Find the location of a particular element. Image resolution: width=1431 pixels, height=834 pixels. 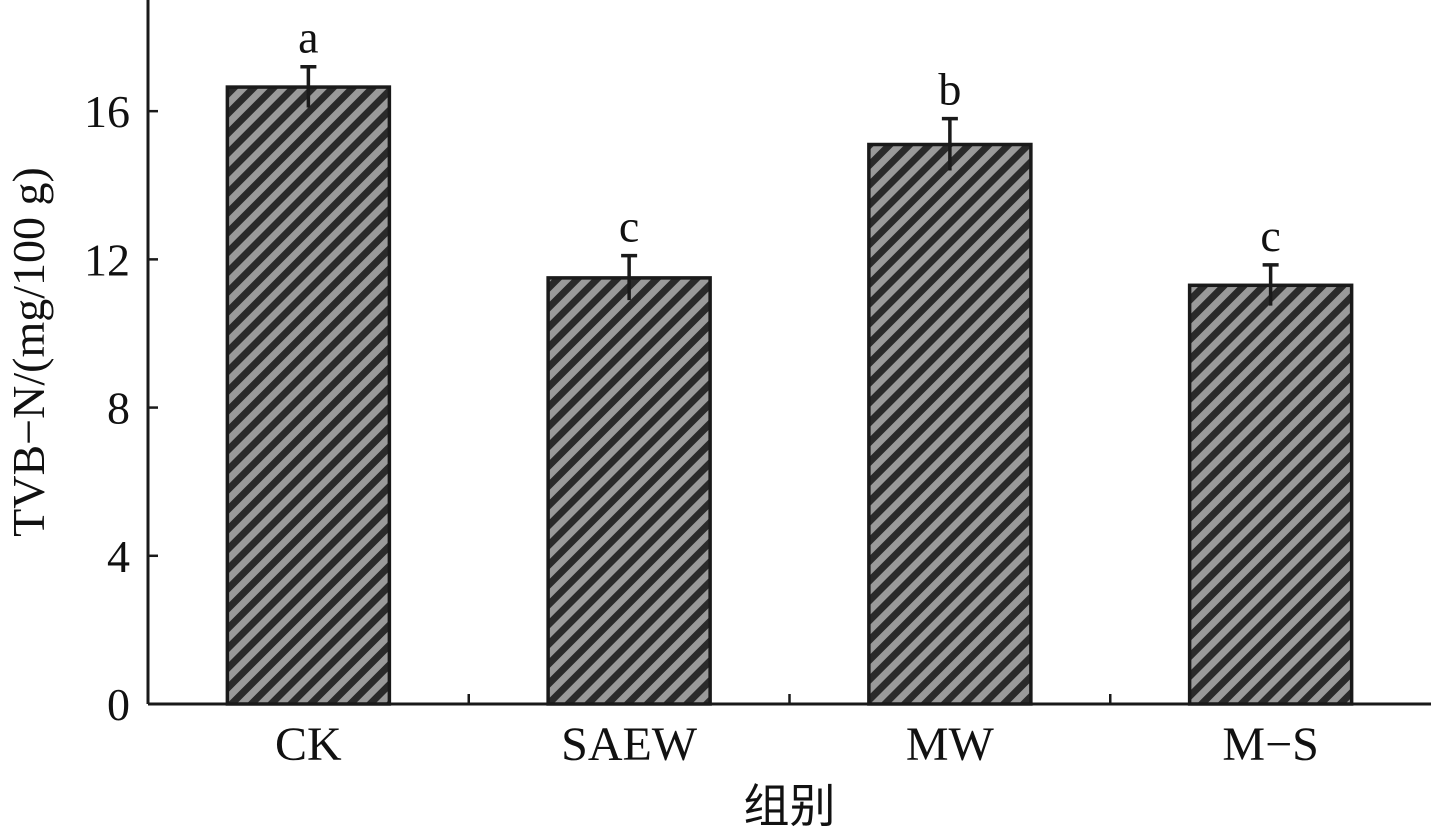

significance-label: a is located at coordinates (308, 37).